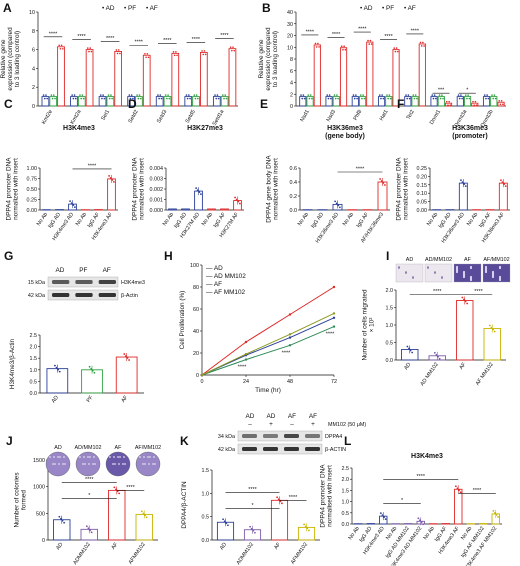  I want to click on y-axis-label: Cell Proliferation (%), so click(182, 320).